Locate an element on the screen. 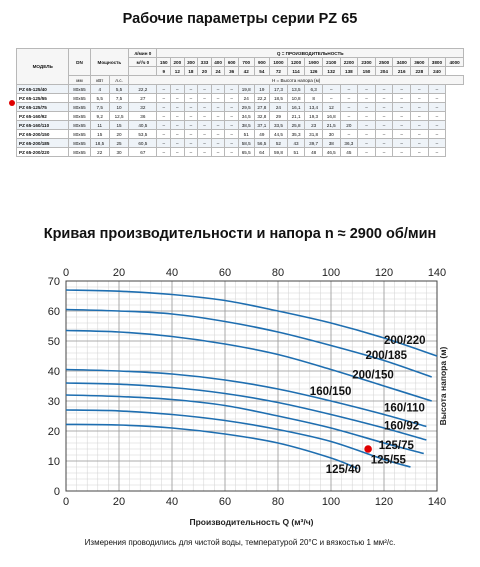 This screenshot has height=567, width=480. cell-model: PZ 65-125/55 is located at coordinates (42, 98).